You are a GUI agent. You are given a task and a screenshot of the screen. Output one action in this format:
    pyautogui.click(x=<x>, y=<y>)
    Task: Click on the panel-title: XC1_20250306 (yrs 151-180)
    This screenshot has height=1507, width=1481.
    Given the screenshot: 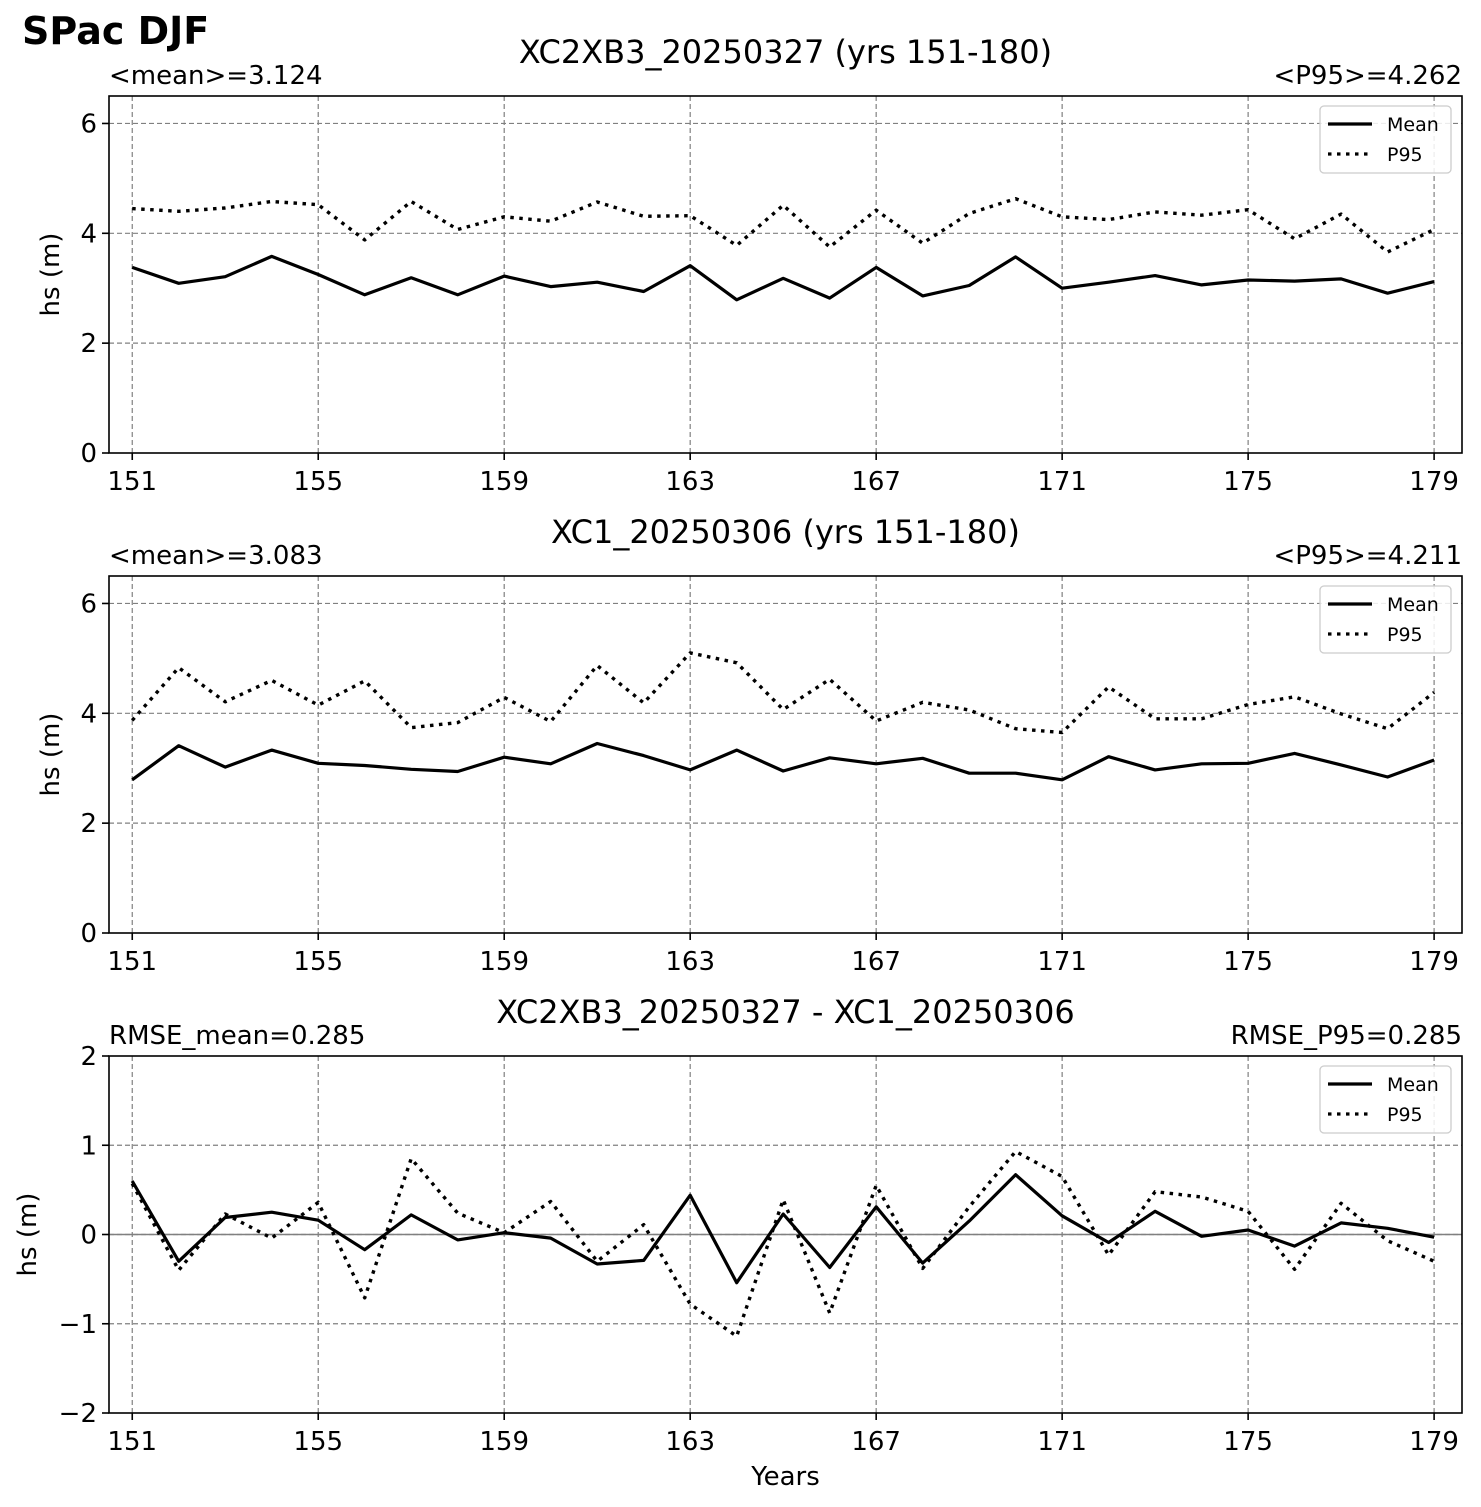 What is the action you would take?
    pyautogui.click(x=785, y=532)
    